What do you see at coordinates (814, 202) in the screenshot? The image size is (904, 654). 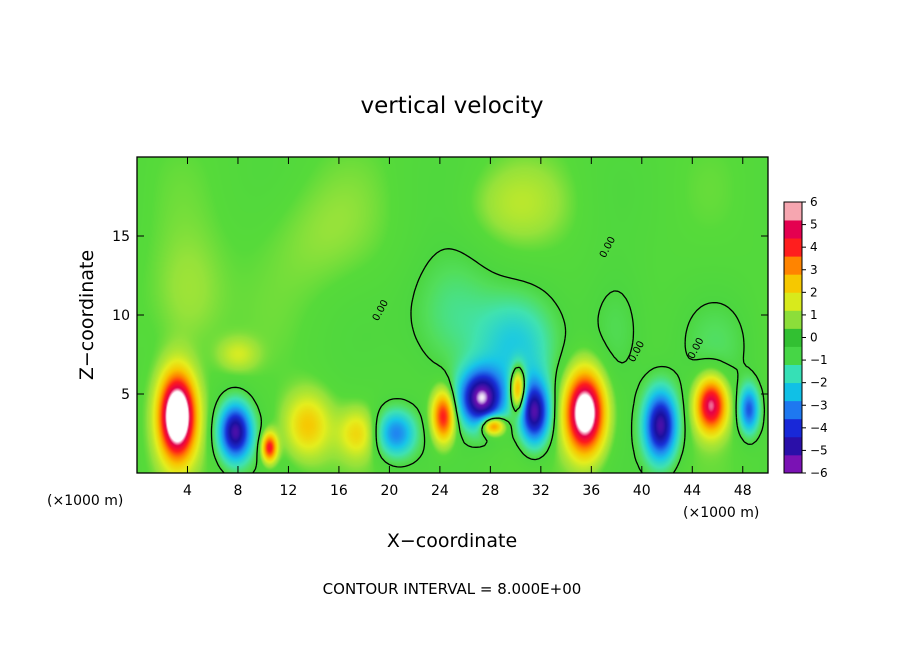 I see `colorbar-tick-label: 6` at bounding box center [814, 202].